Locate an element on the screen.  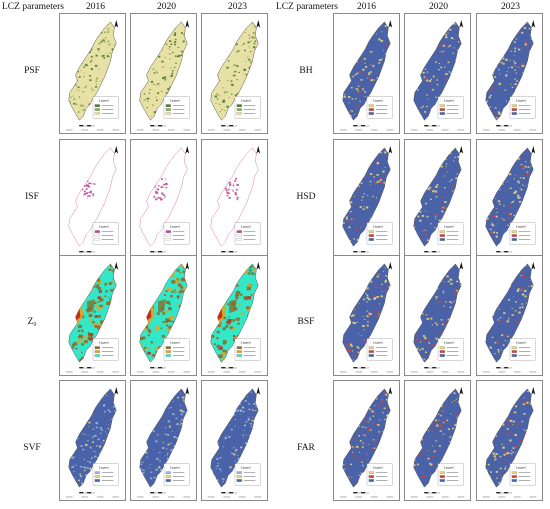
right-year-2016-header: 2016 is located at coordinates (366, 7).